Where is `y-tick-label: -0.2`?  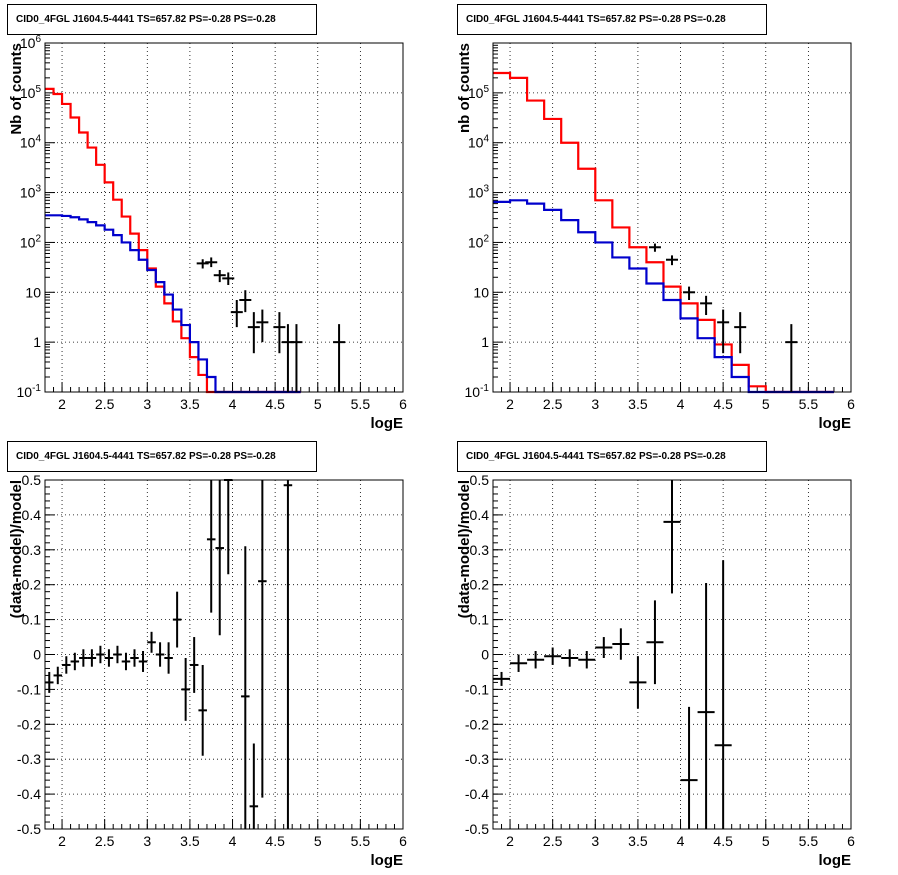 y-tick-label: -0.2 is located at coordinates (29, 724).